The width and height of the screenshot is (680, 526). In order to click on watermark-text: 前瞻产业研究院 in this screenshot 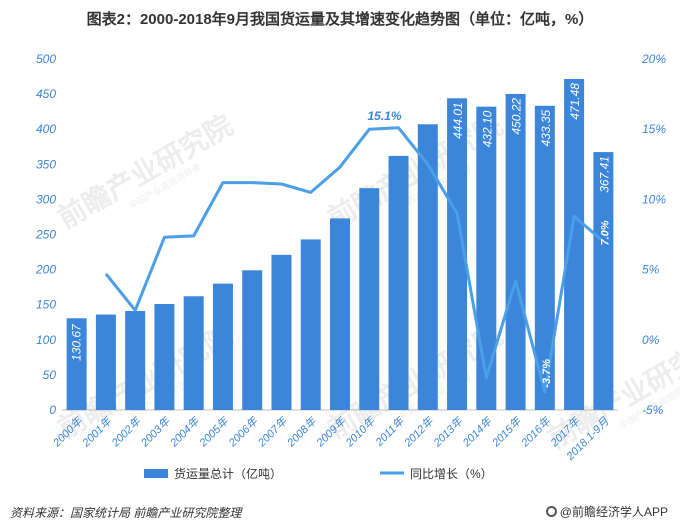, I will do `click(145, 171)`.